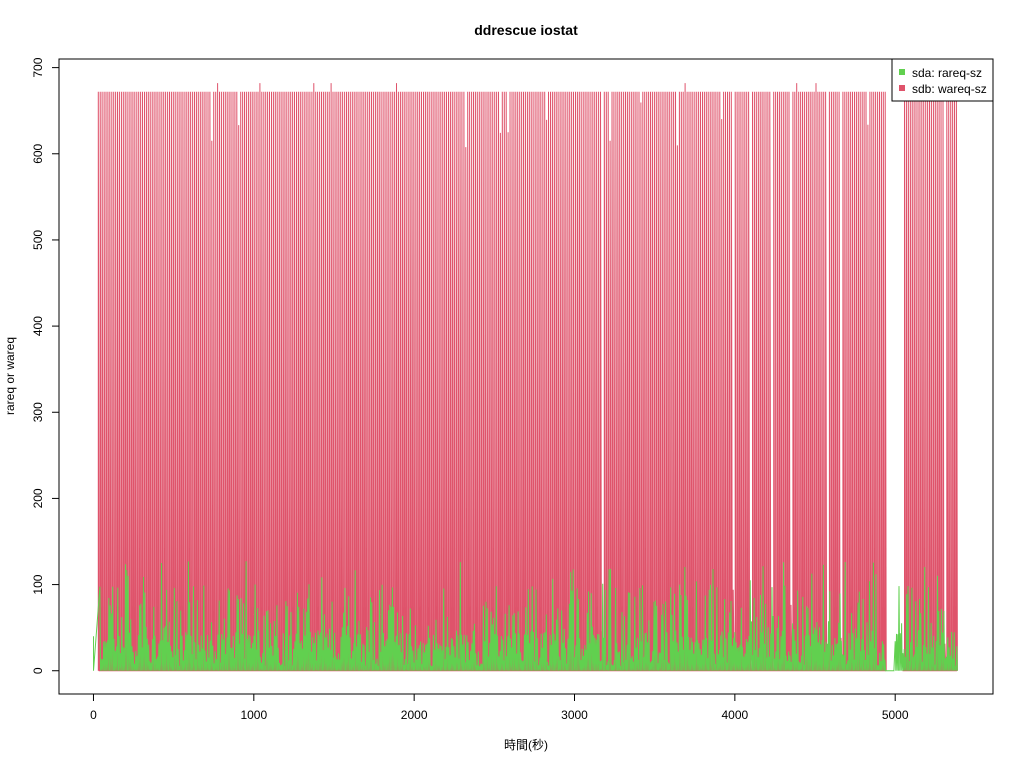 The width and height of the screenshot is (1024, 768). What do you see at coordinates (414, 715) in the screenshot?
I see `x-tick-label: 2000` at bounding box center [414, 715].